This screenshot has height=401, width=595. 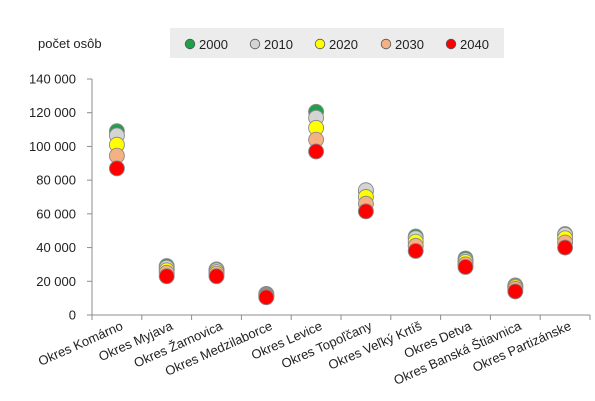 I want to click on legend-label: 2020, so click(x=343, y=44).